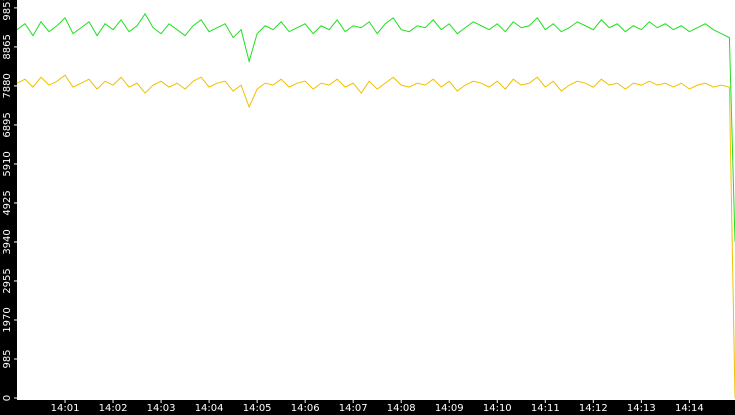 The width and height of the screenshot is (735, 415). Describe the element at coordinates (7, 46) in the screenshot. I see `y-tick-label: 8865` at that location.